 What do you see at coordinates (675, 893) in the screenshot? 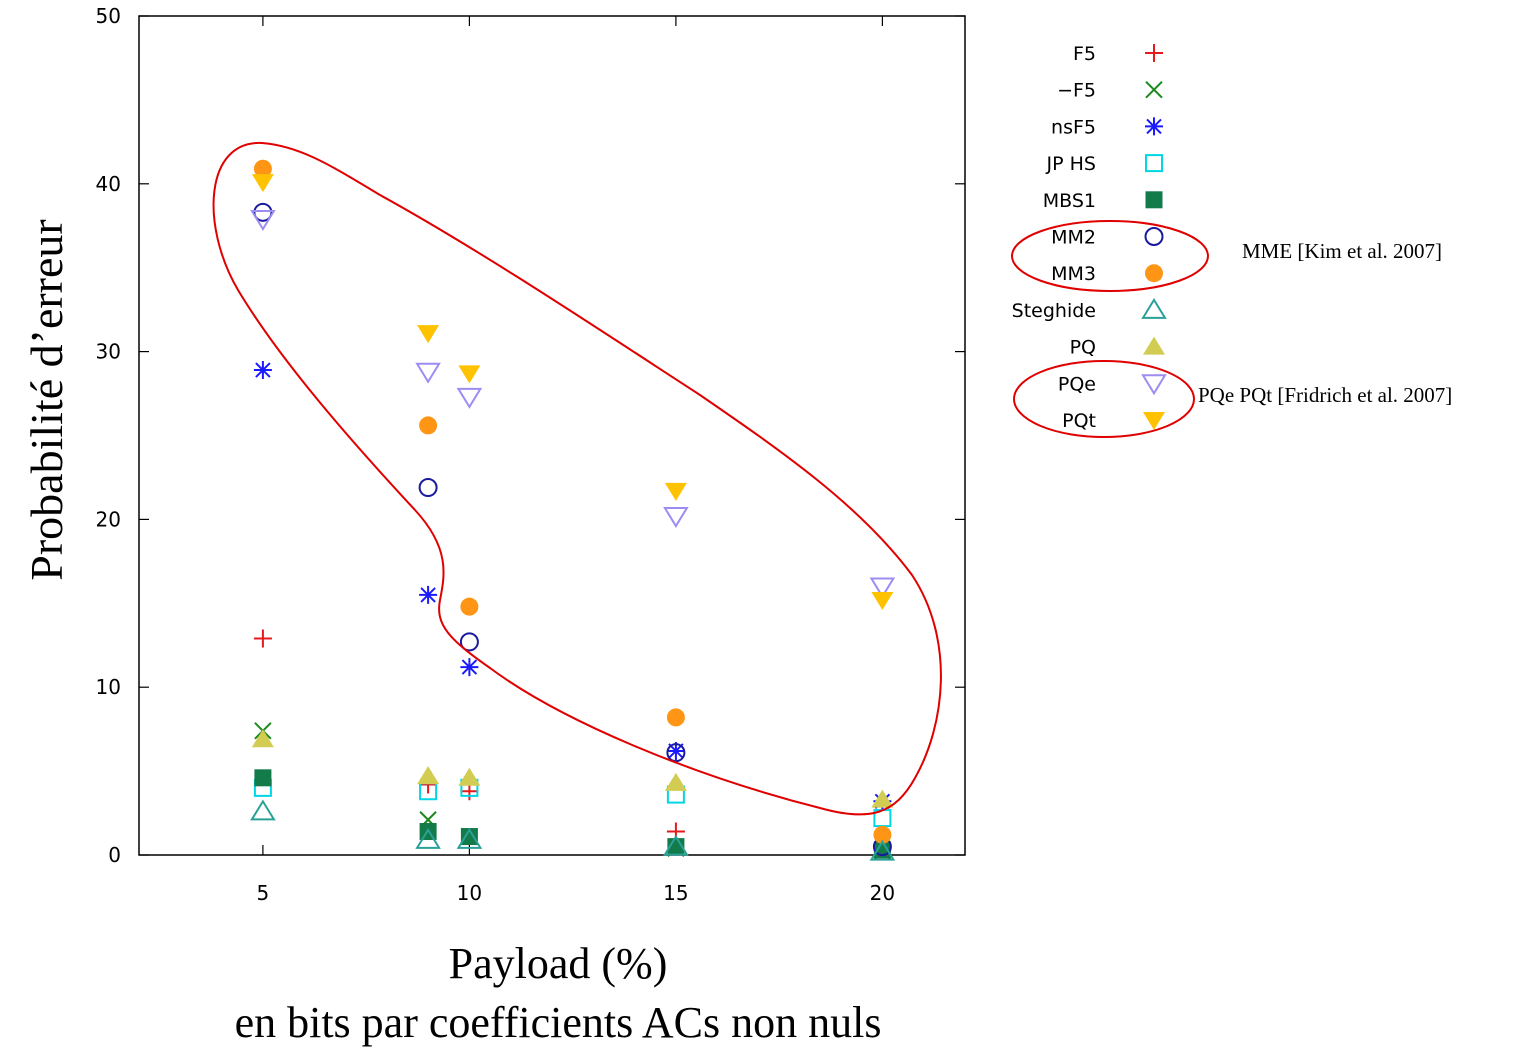
I see `x-tick-label: 15` at bounding box center [675, 893].